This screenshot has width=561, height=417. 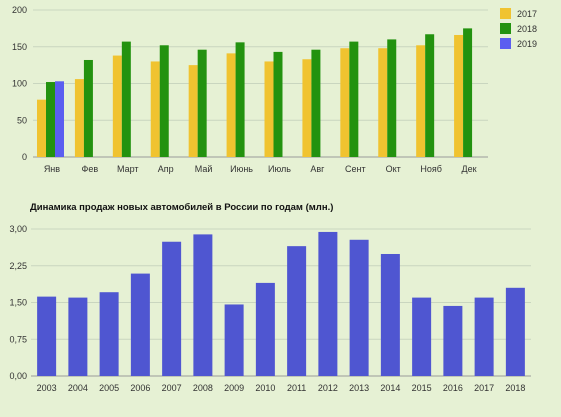 What do you see at coordinates (234, 340) in the screenshot?
I see `bar-2009` at bounding box center [234, 340].